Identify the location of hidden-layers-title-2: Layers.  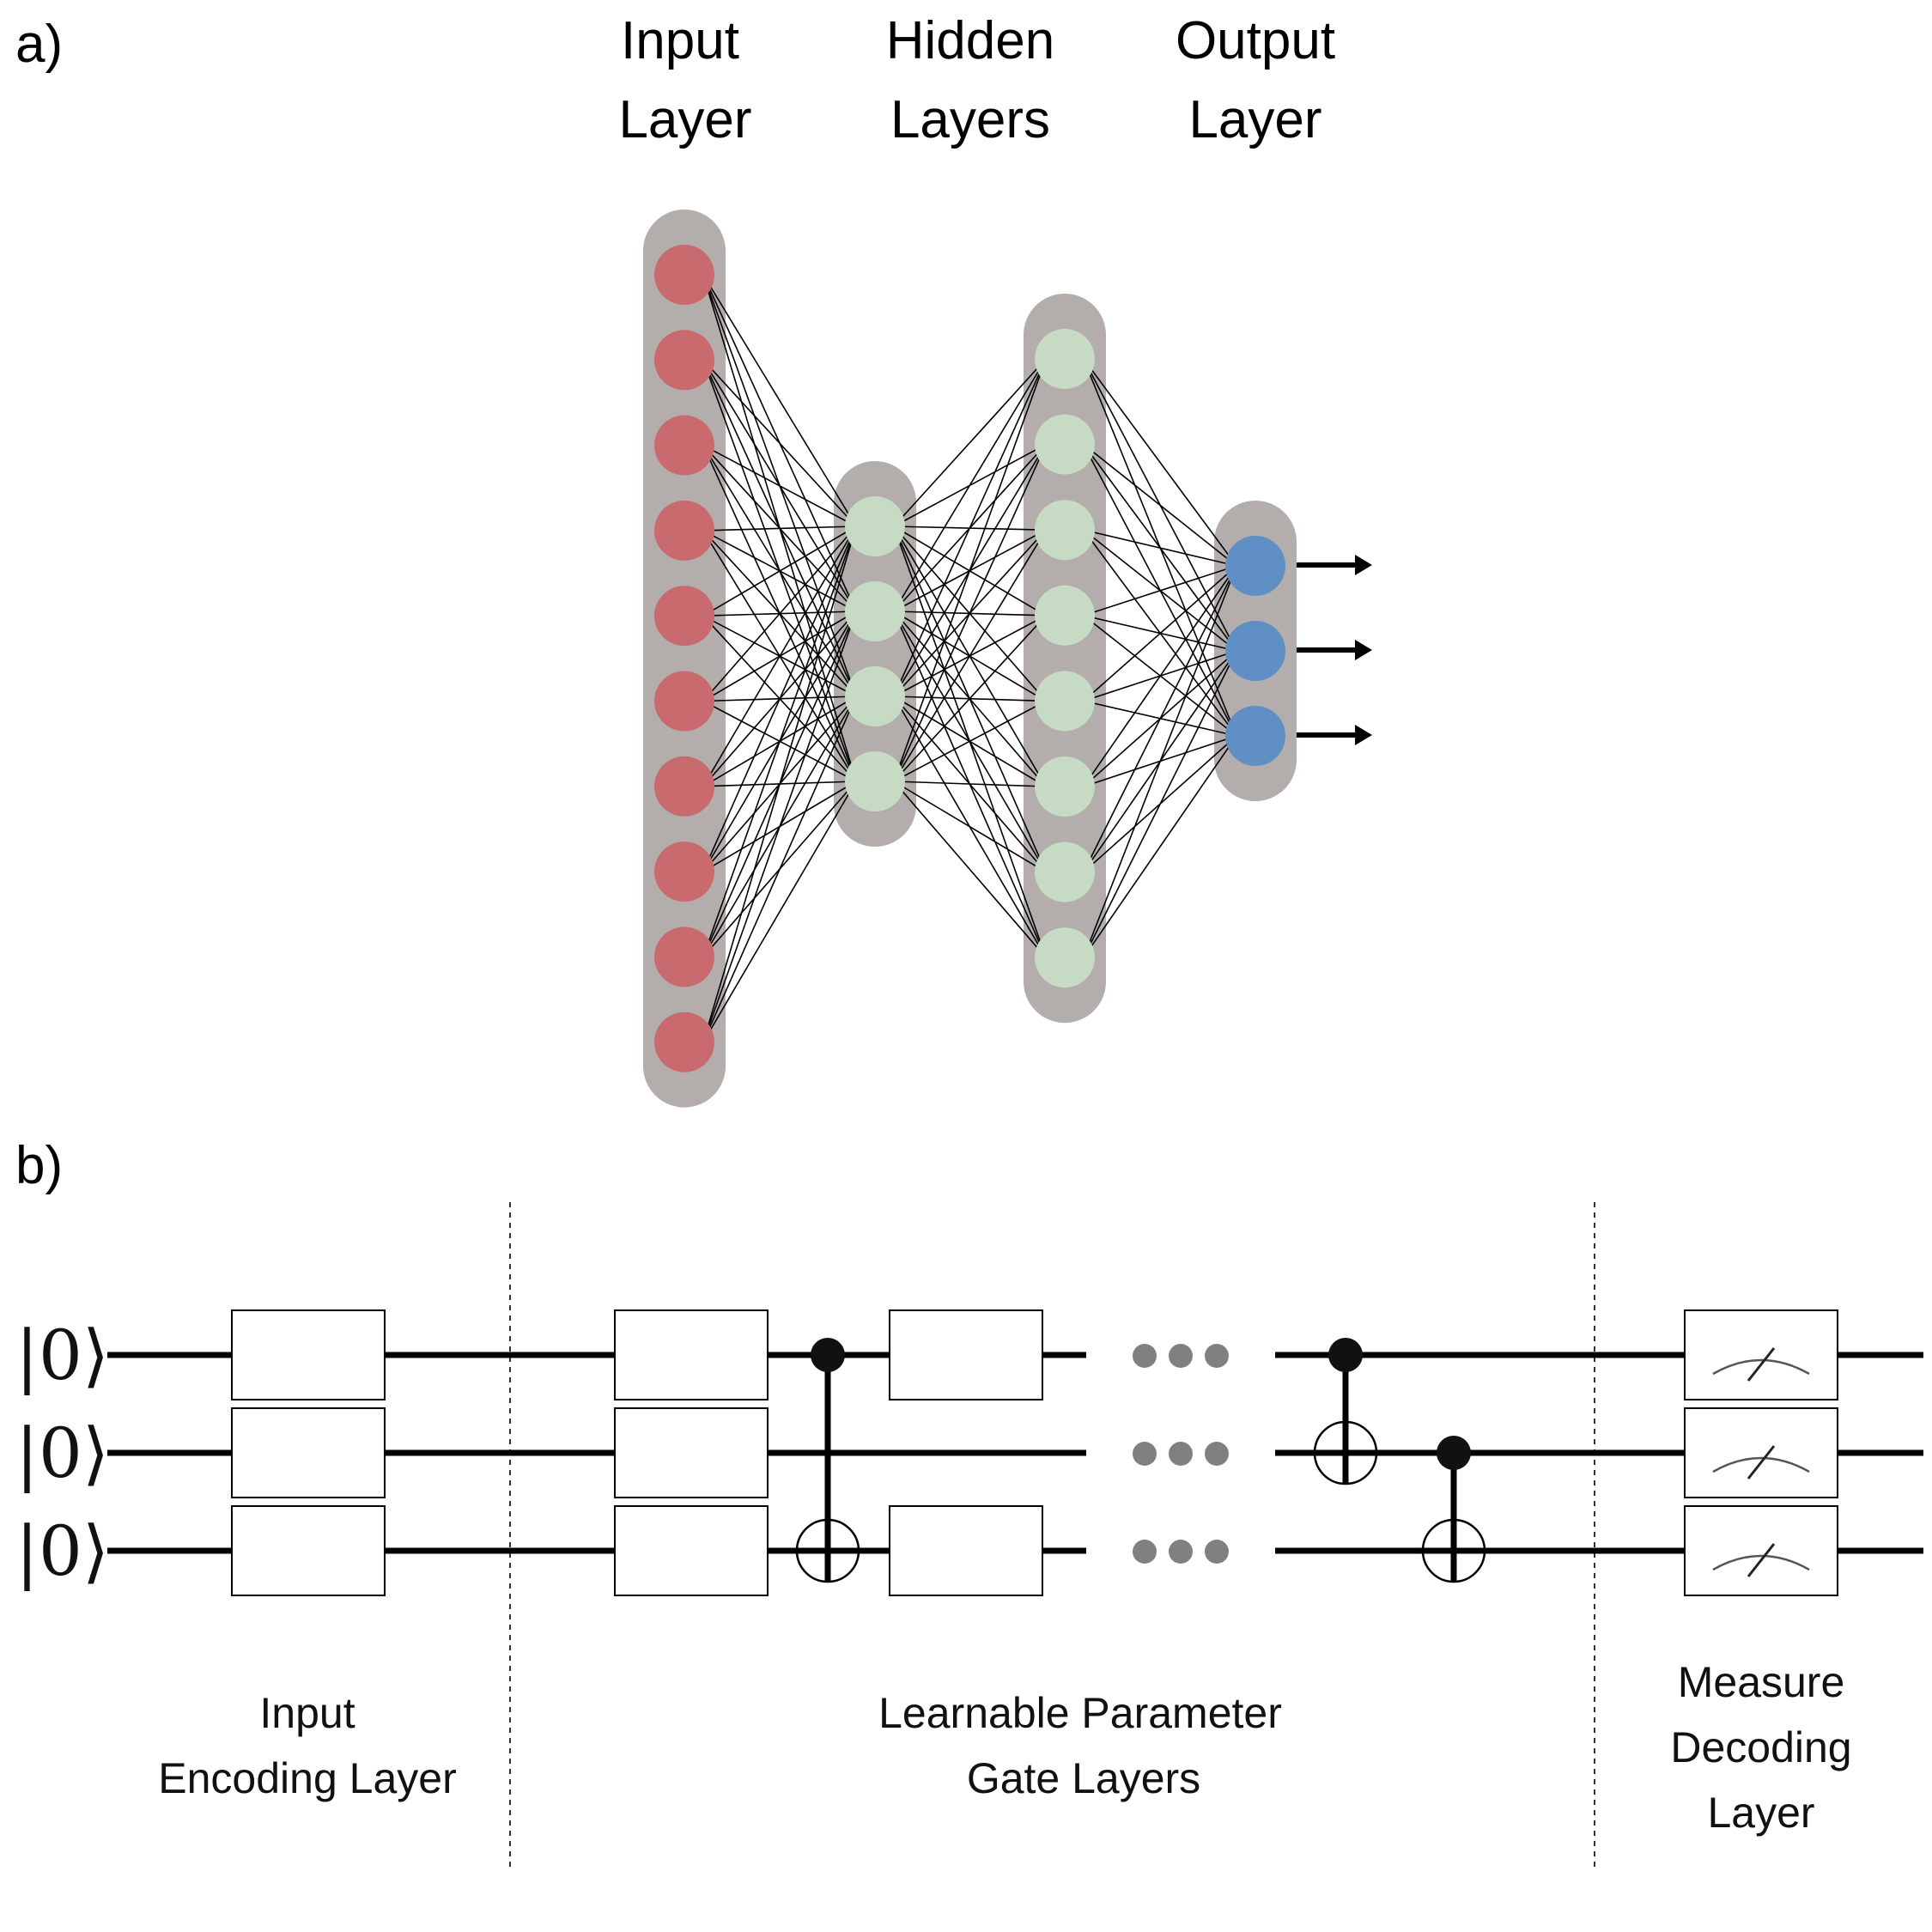
(970, 119).